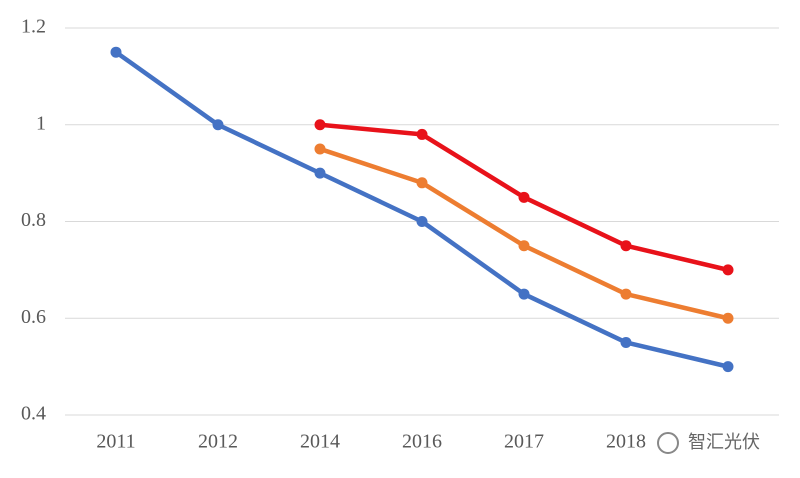  Describe the element at coordinates (115, 442) in the screenshot. I see `x-tick-label: 2011` at that location.